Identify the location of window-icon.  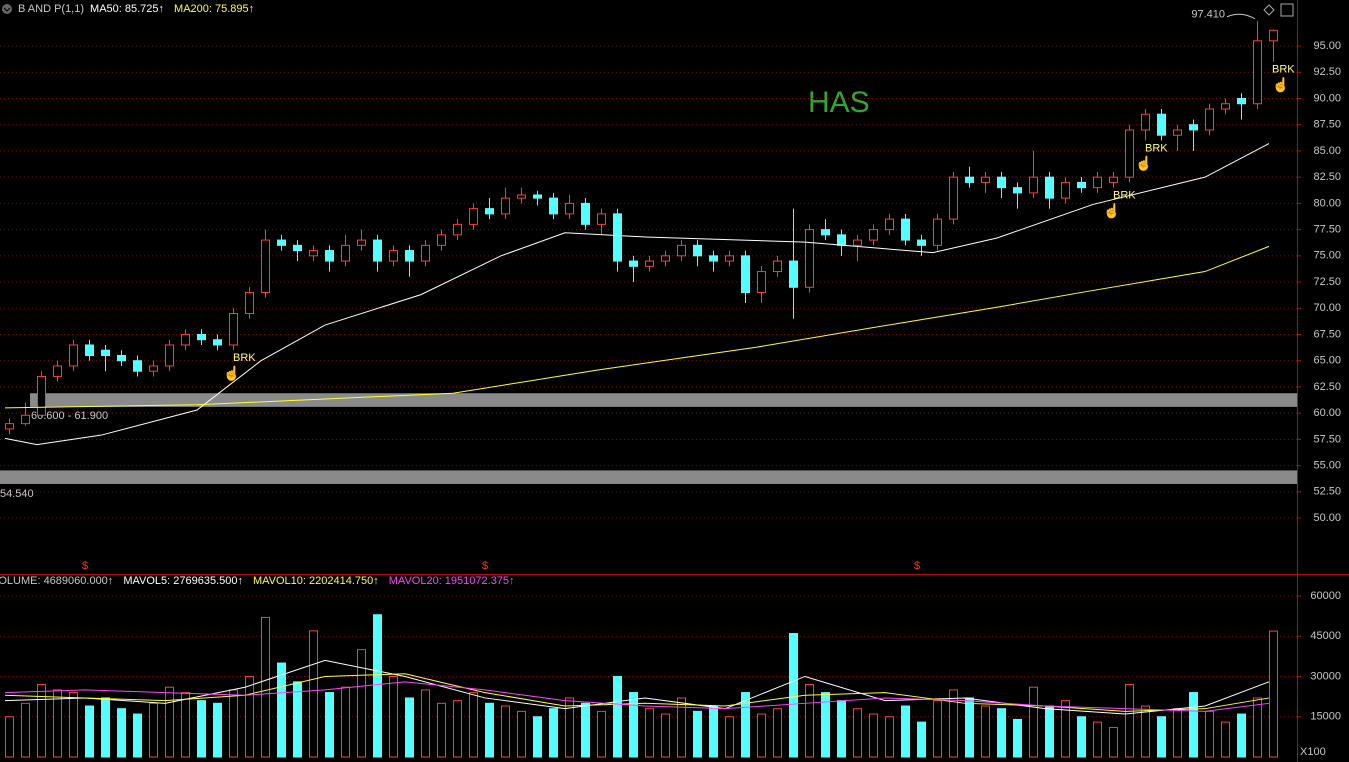
(1287, 10).